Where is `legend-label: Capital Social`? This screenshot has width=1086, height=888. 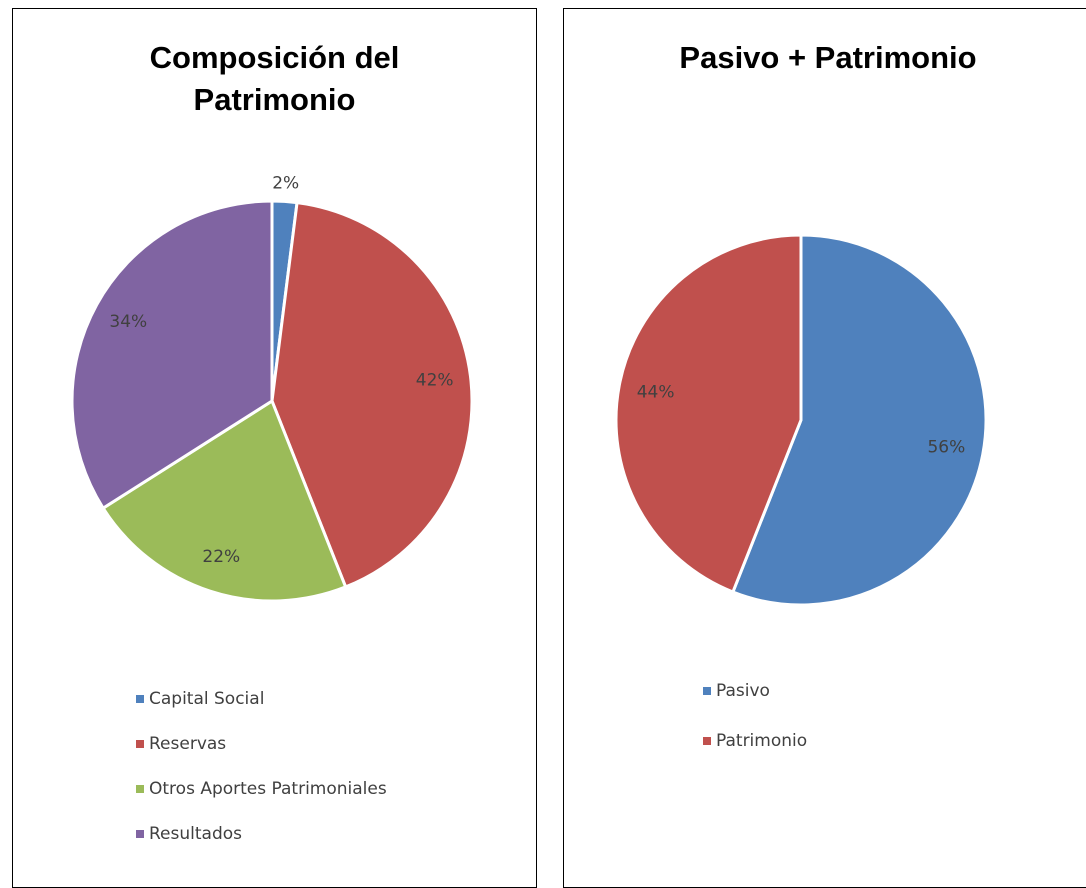
legend-label: Capital Social is located at coordinates (206, 699).